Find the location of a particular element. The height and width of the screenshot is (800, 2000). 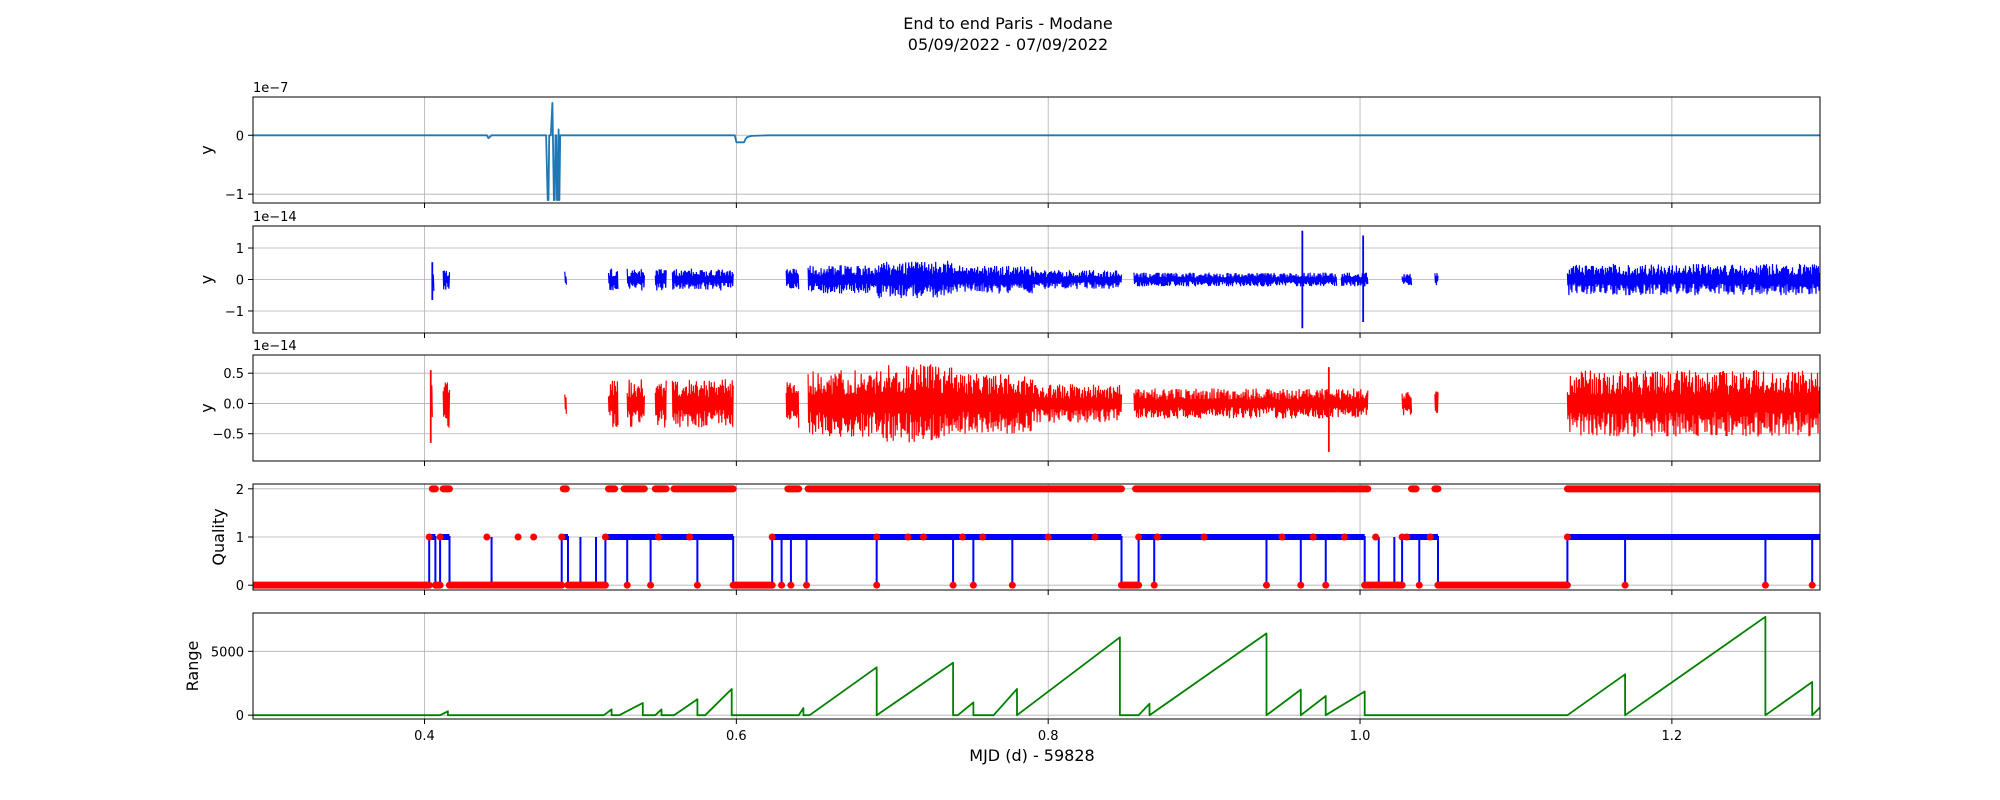

x-tick-label: 0.4 is located at coordinates (424, 736).